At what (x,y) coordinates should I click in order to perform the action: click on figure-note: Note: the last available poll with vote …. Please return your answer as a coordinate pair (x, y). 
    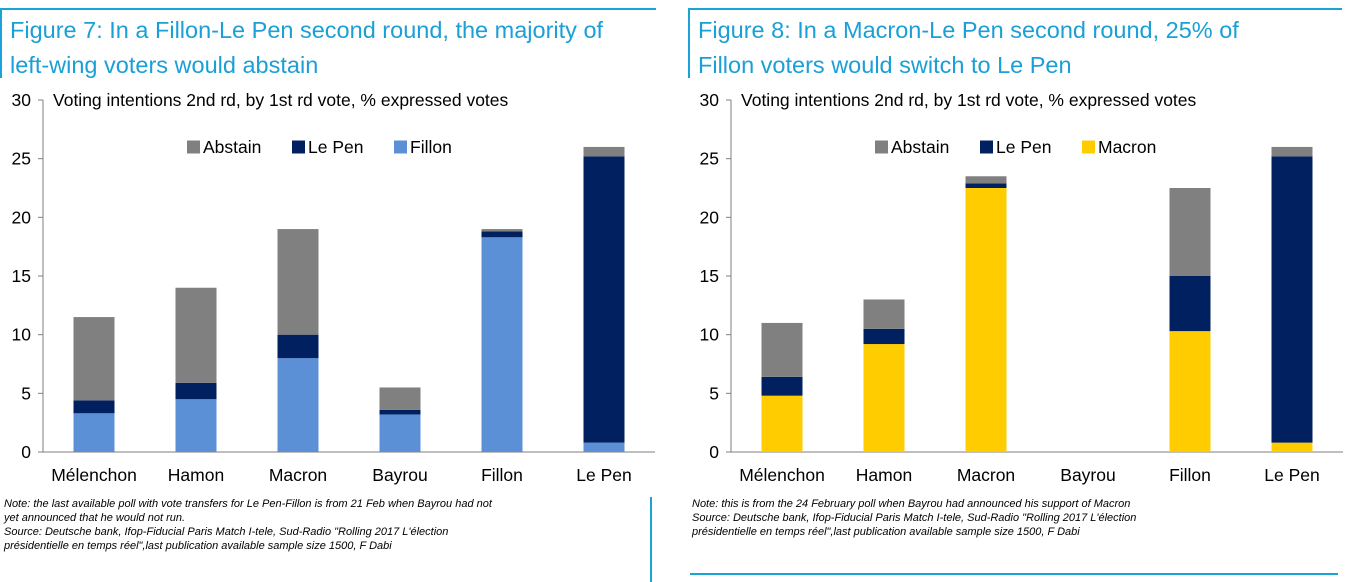
    Looking at the image, I should click on (324, 525).